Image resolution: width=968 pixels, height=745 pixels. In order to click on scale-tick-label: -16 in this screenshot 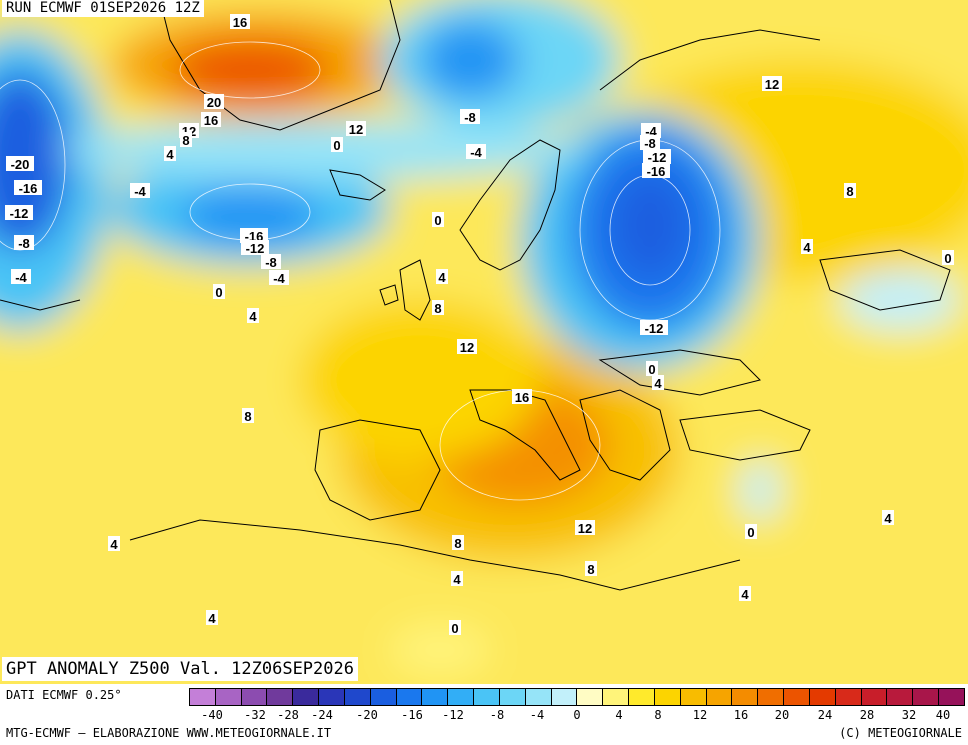, I will do `click(412, 715)`.